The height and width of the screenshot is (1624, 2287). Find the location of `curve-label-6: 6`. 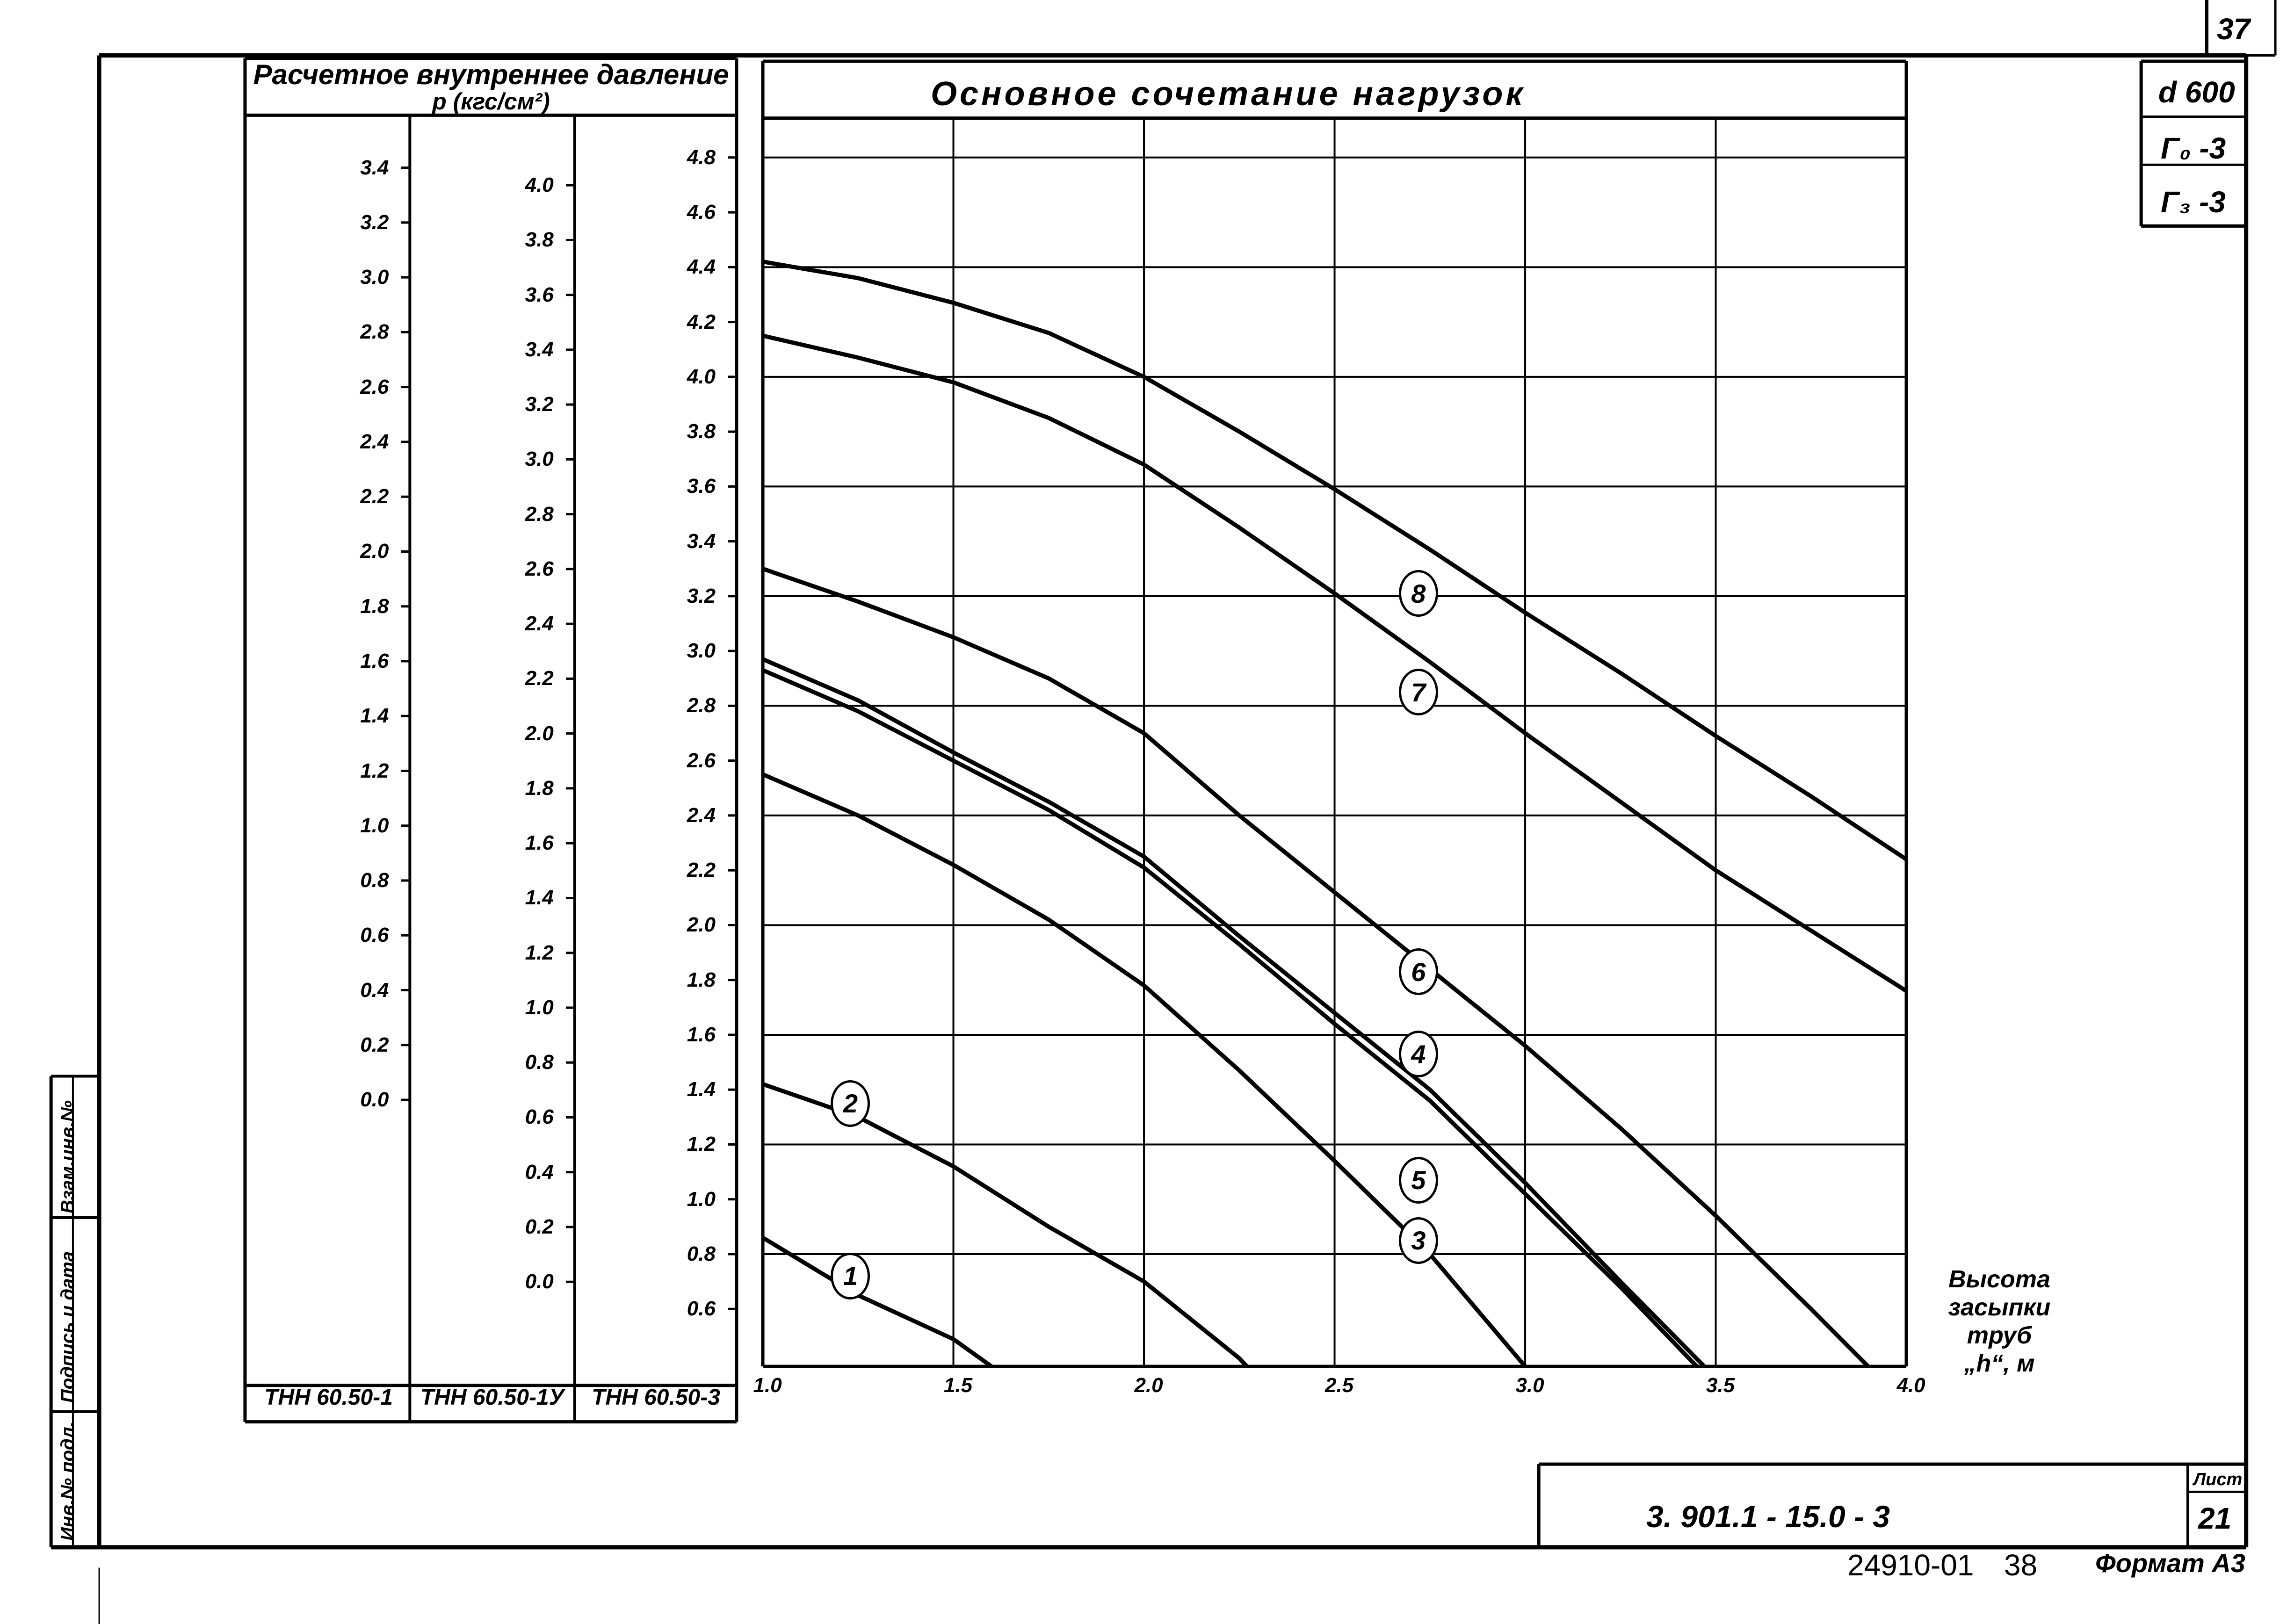

curve-label-6: 6 is located at coordinates (1418, 972).